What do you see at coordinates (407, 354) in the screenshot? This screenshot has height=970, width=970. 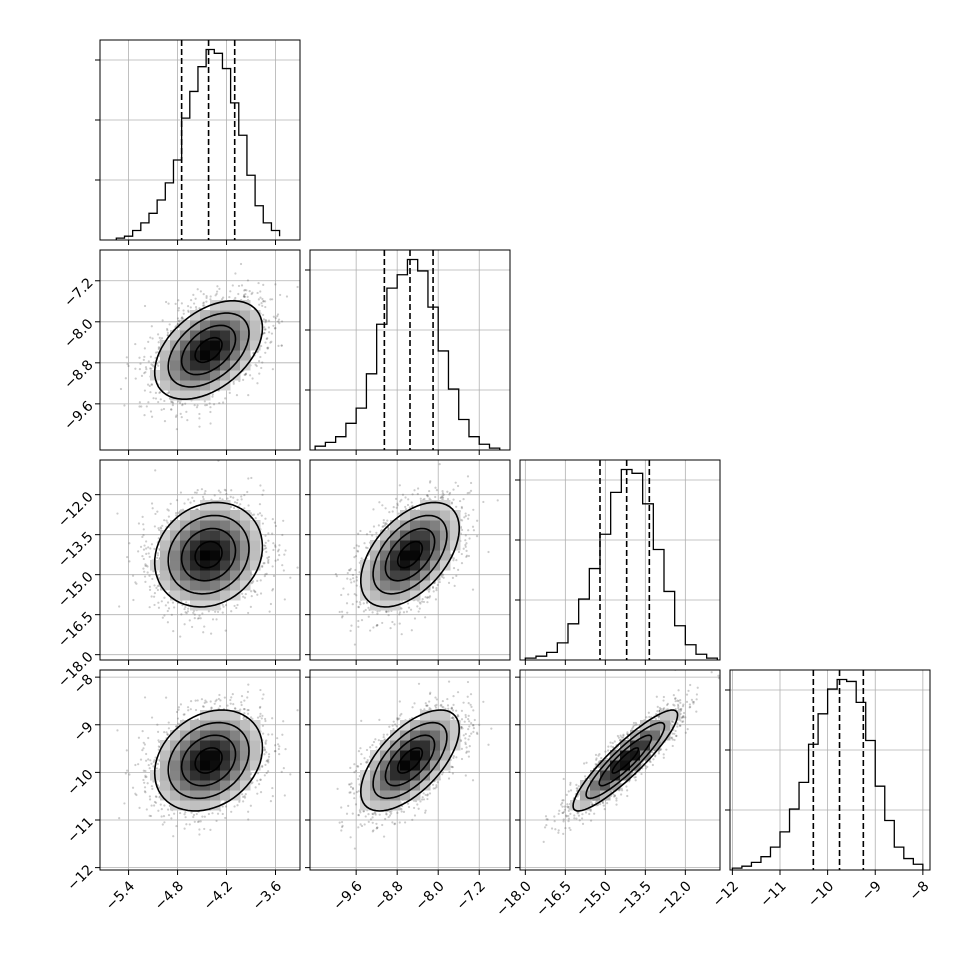 I see `histogram-bars` at bounding box center [407, 354].